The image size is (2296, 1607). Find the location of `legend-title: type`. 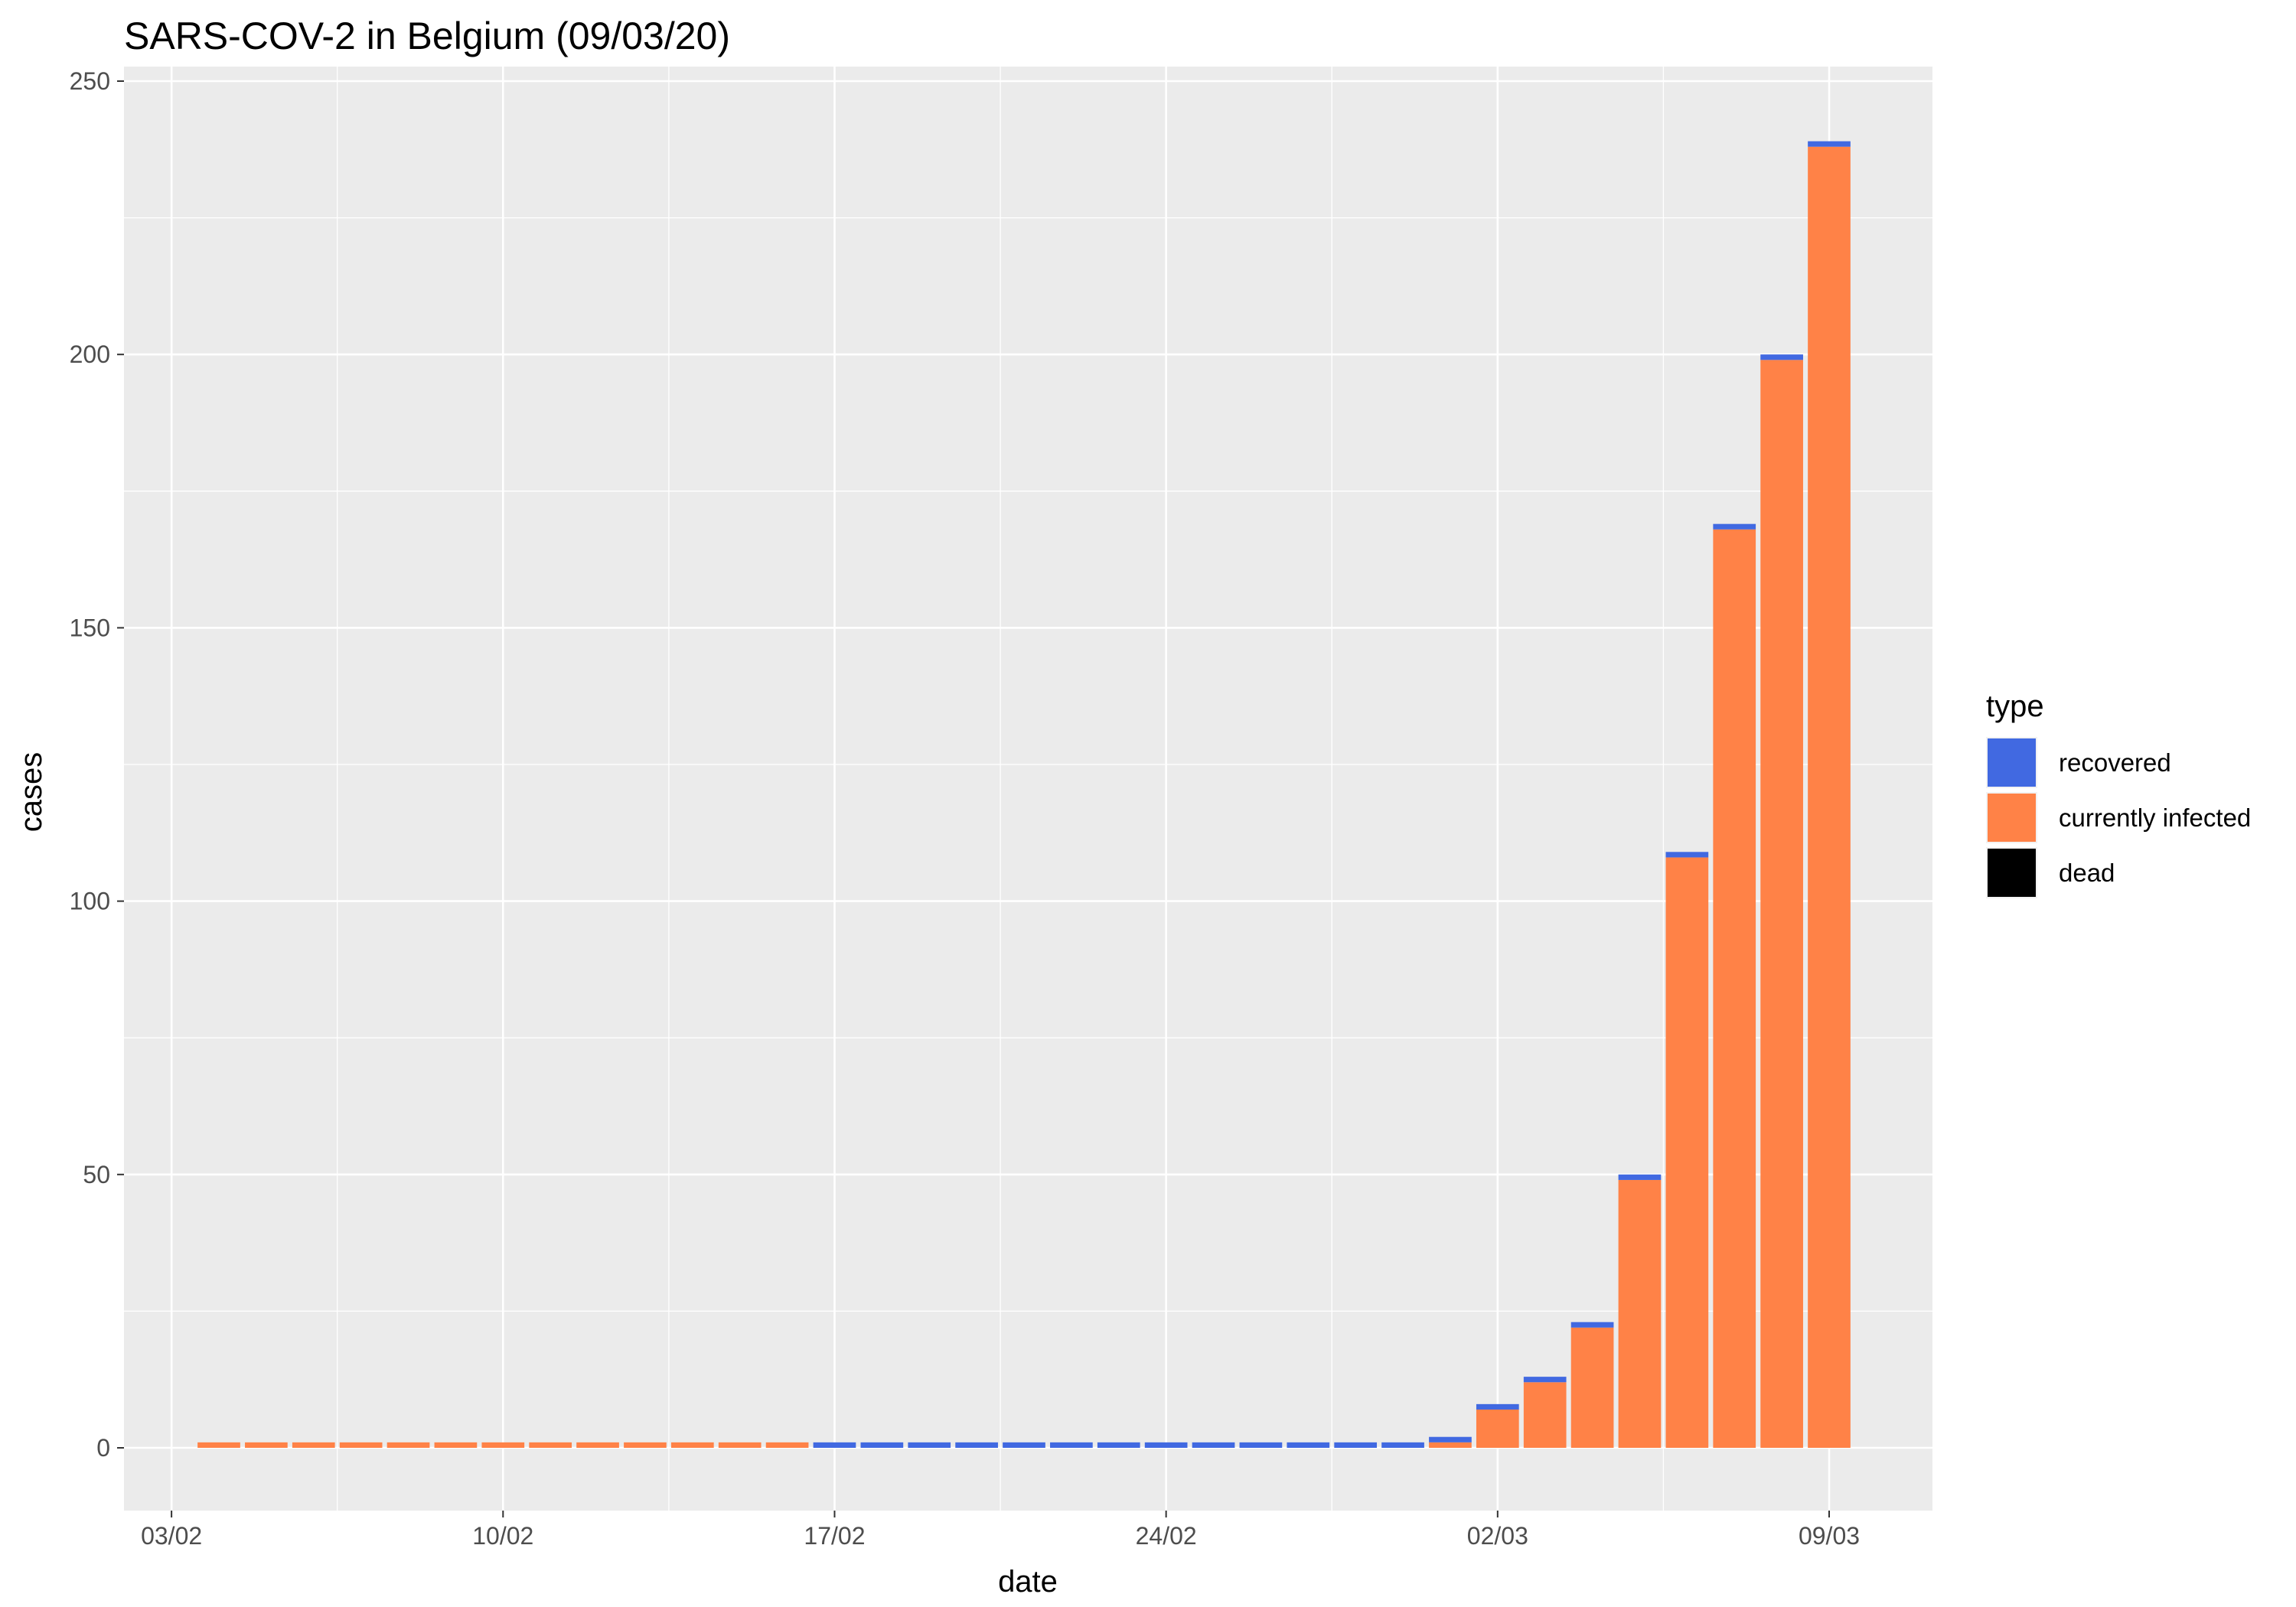

legend-title: type is located at coordinates (2015, 706).